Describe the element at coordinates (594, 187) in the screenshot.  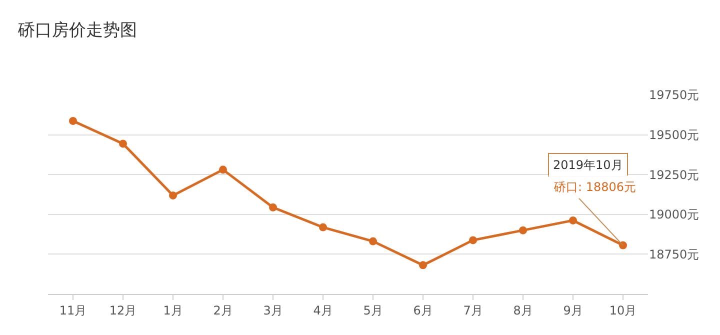
I see `annotation: 硚口: 18806元` at that location.